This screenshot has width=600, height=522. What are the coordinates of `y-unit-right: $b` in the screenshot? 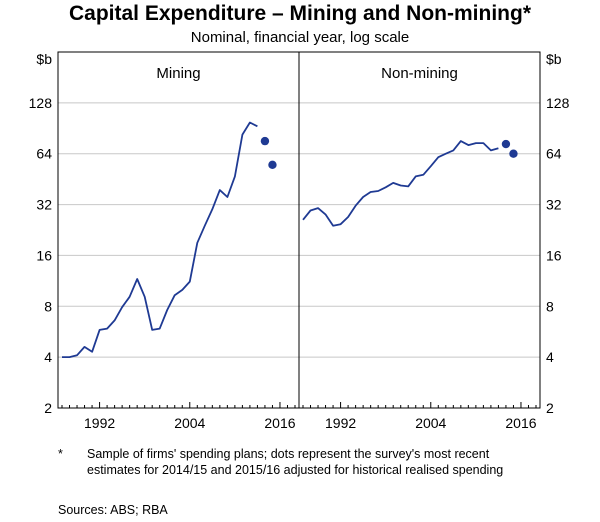 It's located at (554, 59).